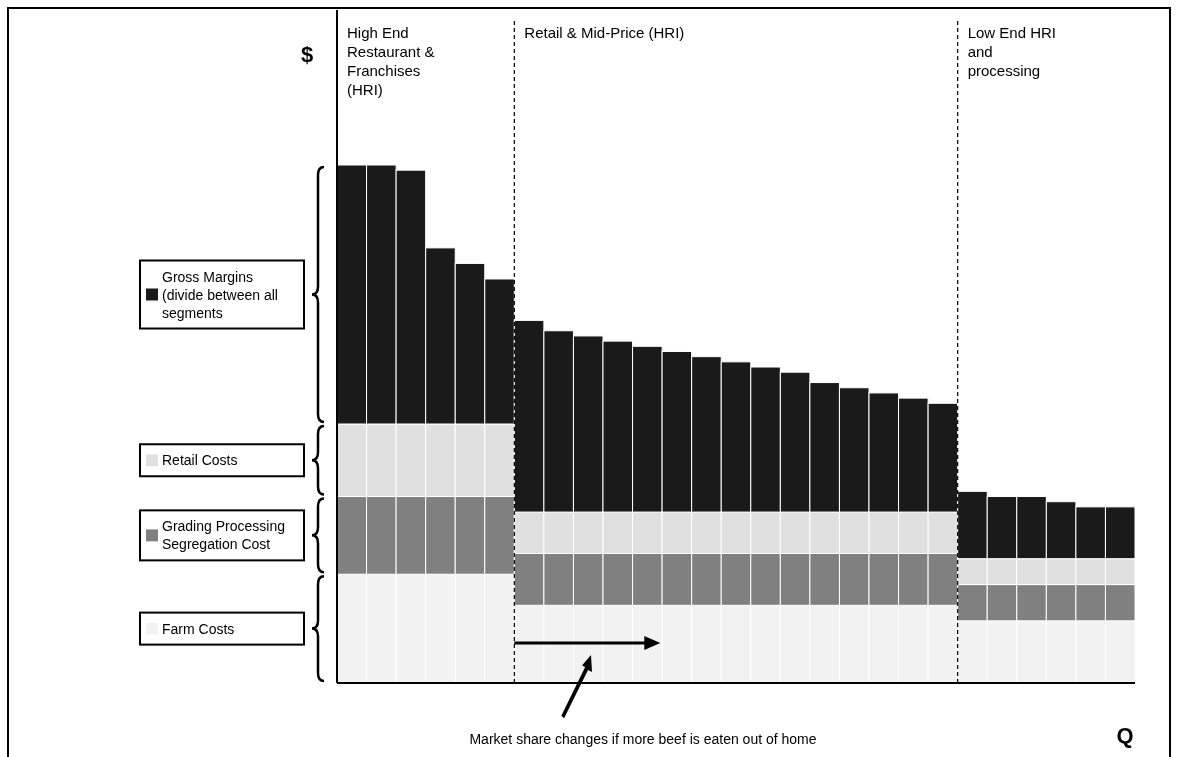 This screenshot has width=1179, height=757. What do you see at coordinates (1125, 735) in the screenshot?
I see `x-axis-title: Q` at bounding box center [1125, 735].